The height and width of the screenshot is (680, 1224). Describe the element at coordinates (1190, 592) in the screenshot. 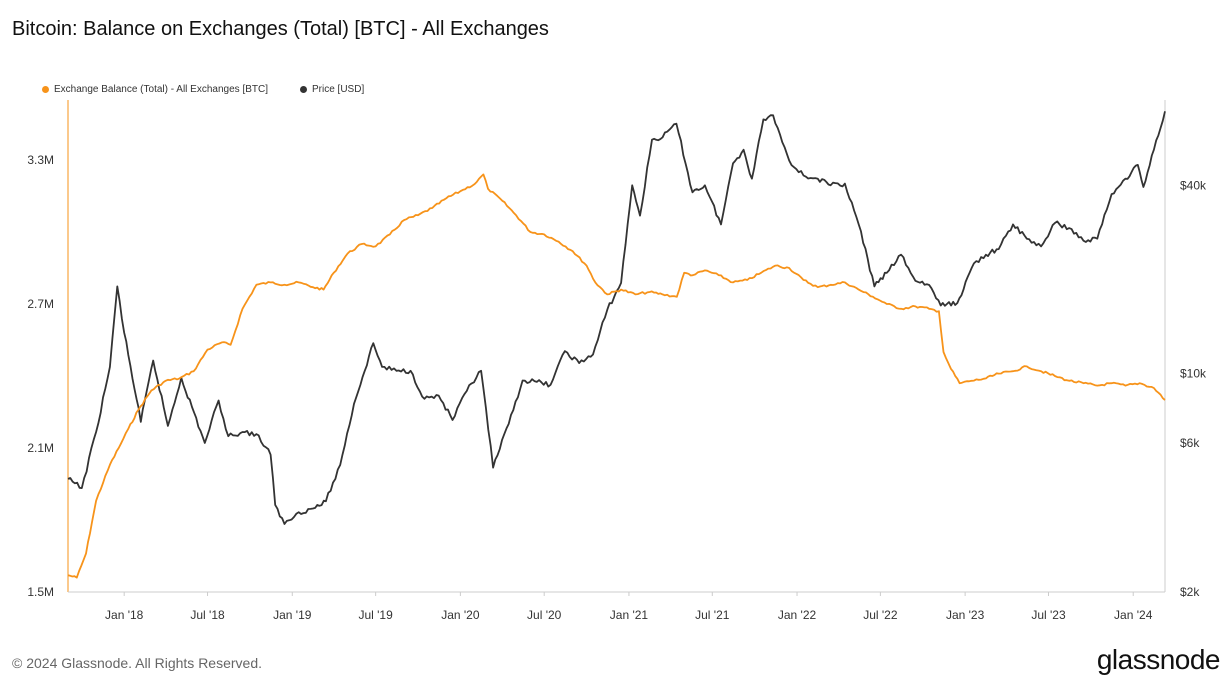

I see `y-right-tick-label: $2k` at that location.